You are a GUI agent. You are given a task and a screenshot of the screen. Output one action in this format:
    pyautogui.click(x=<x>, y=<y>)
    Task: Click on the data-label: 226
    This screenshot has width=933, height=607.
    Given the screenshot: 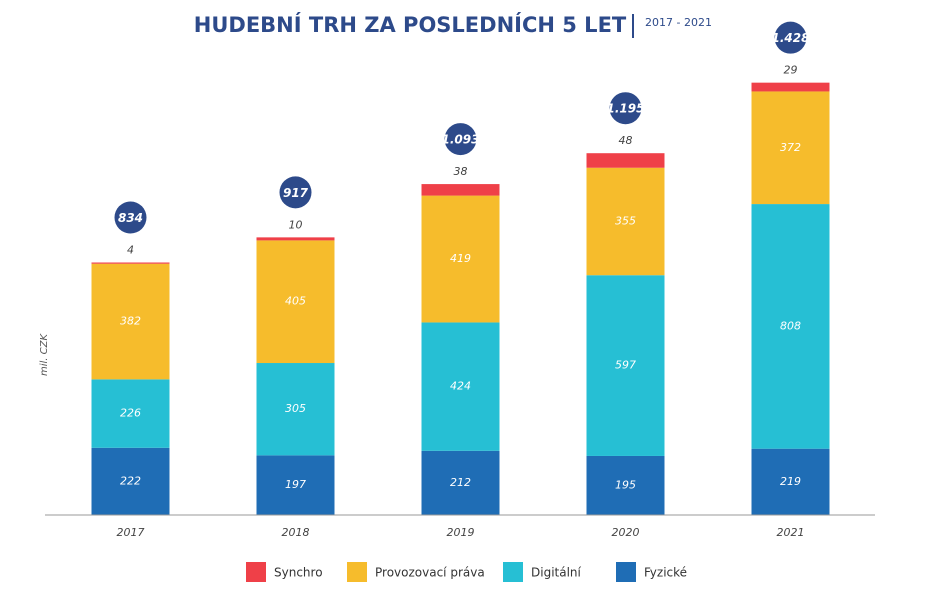 What is the action you would take?
    pyautogui.click(x=130, y=413)
    